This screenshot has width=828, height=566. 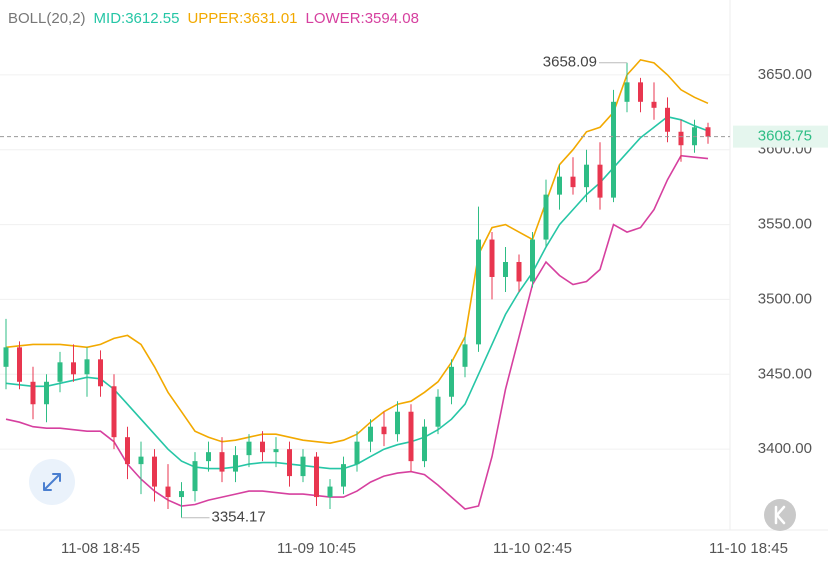 I want to click on x-tick-label: 11-10 02:45, so click(x=532, y=548).